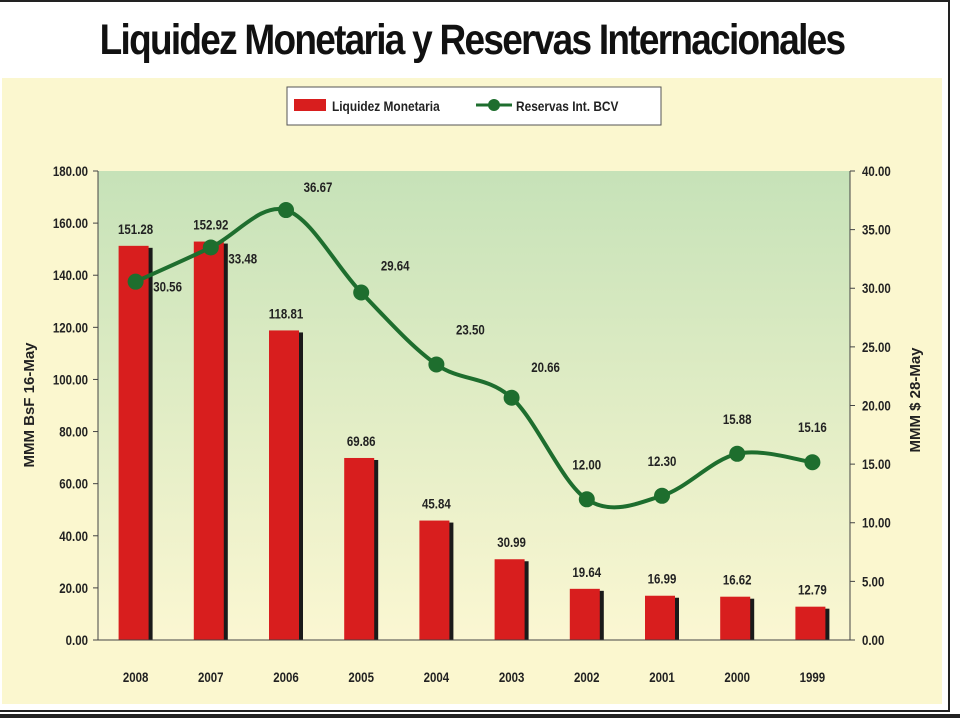 This screenshot has width=960, height=720. Describe the element at coordinates (876, 347) in the screenshot. I see `right-tick-label: 25.00` at that location.